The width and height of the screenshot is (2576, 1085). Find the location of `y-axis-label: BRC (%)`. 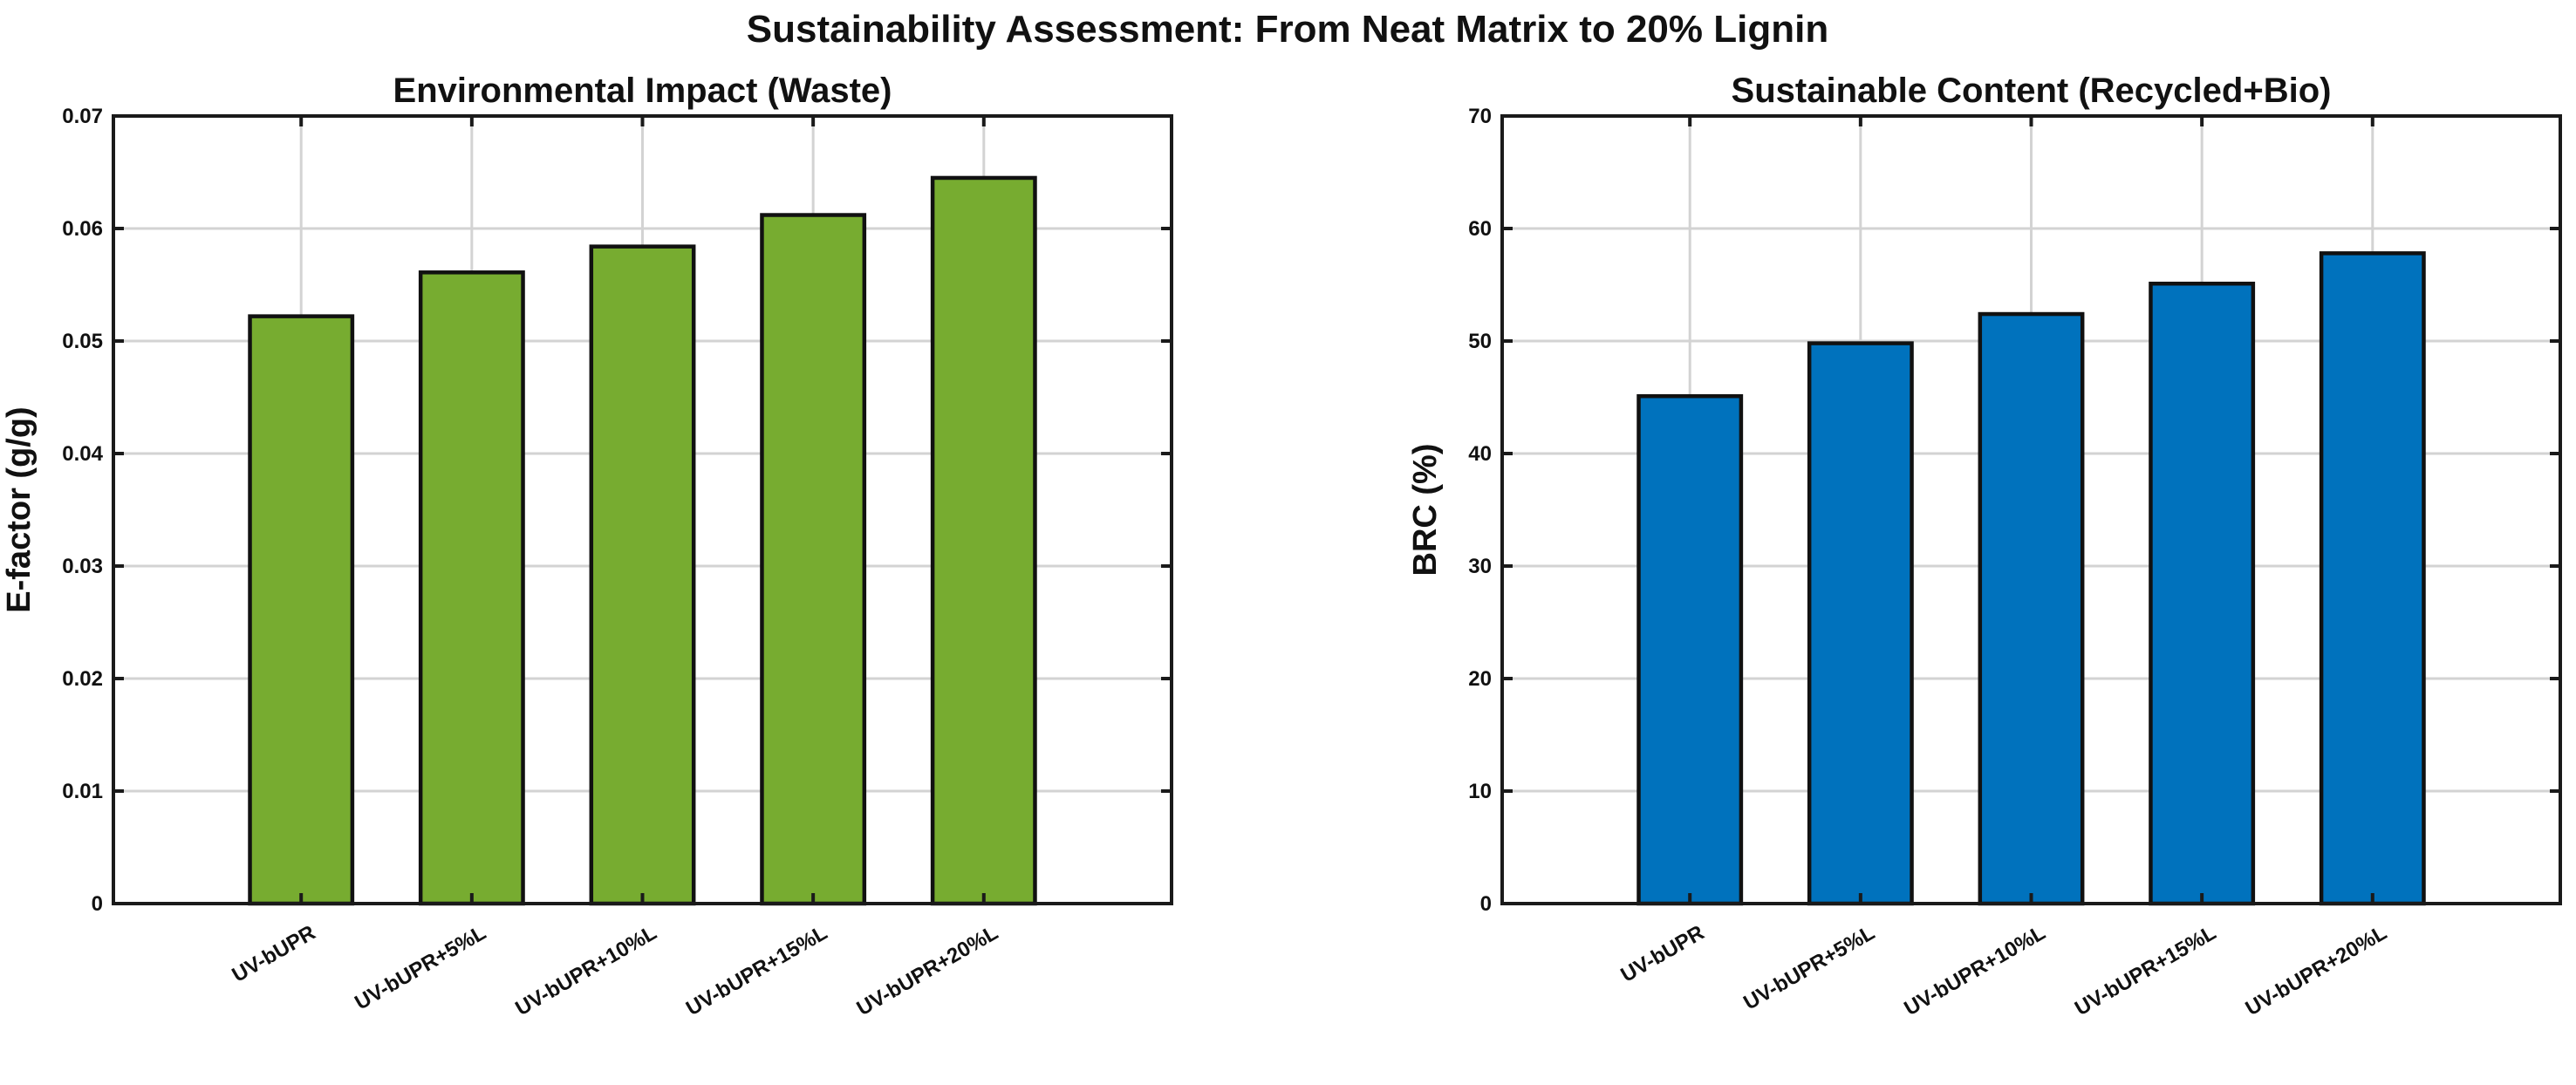

y-axis-label: BRC (%) is located at coordinates (1425, 511).